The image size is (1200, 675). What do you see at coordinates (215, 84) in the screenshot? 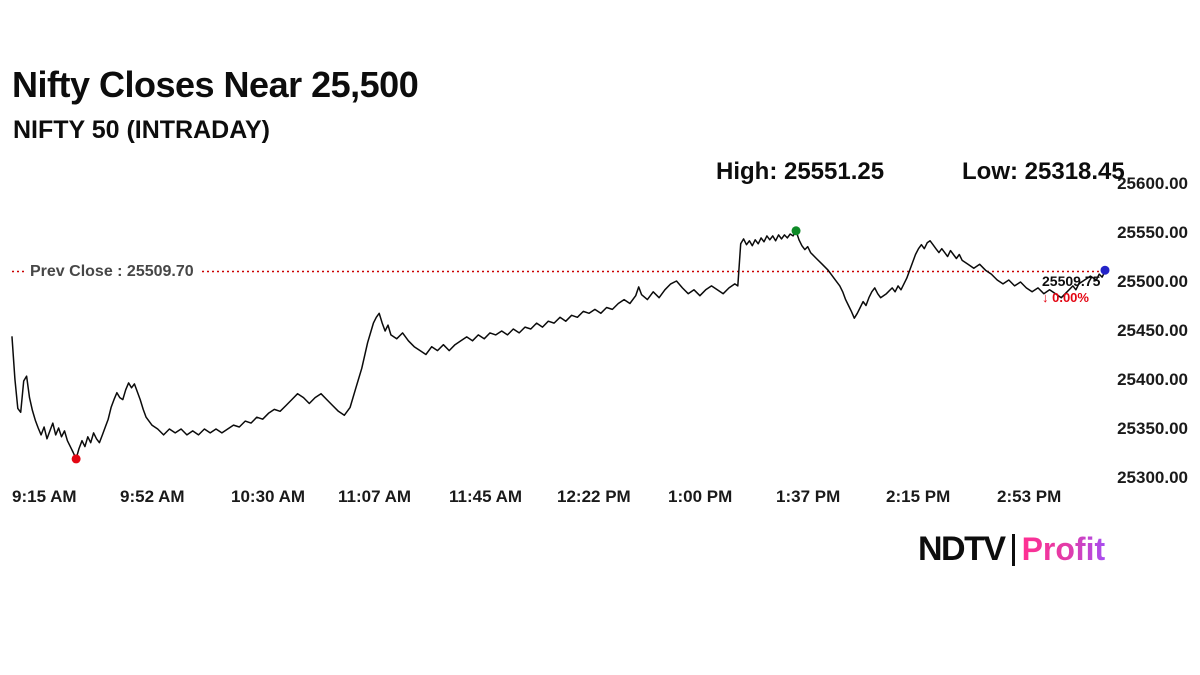
I see `page-title: Nifty Closes Near 25,500` at bounding box center [215, 84].